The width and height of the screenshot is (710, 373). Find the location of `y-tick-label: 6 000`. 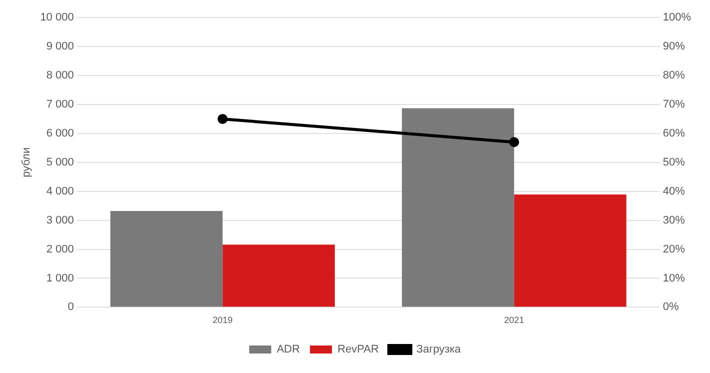

y-tick-label: 6 000 is located at coordinates (60, 133).